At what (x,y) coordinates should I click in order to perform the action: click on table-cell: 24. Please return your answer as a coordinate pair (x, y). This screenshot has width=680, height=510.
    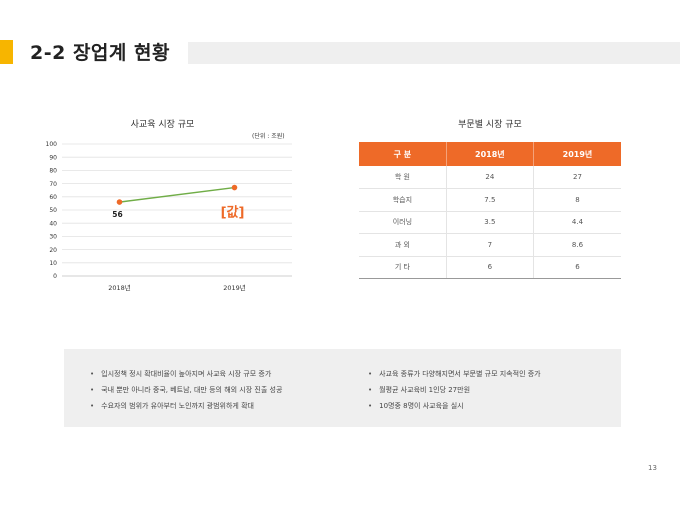
    Looking at the image, I should click on (490, 177).